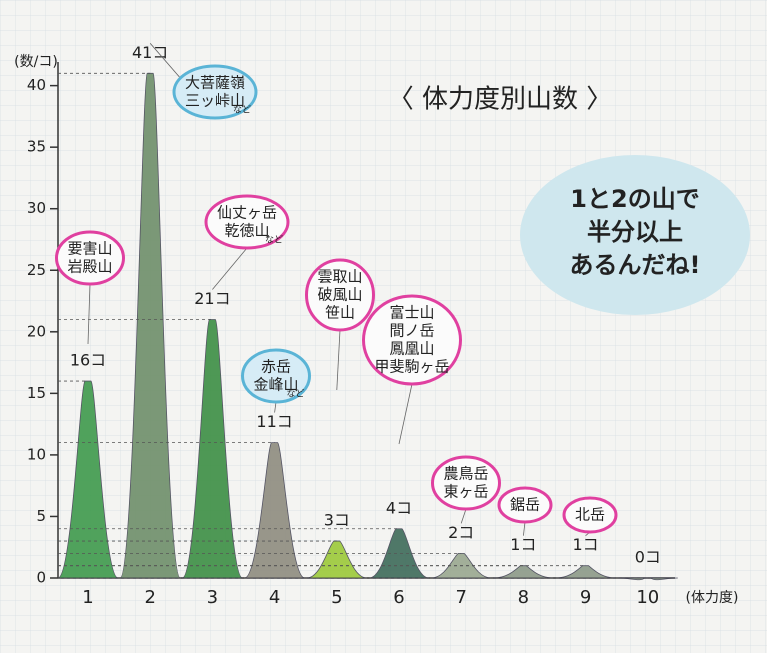 This screenshot has width=767, height=653. Describe the element at coordinates (276, 367) in the screenshot. I see `balloon-text: 赤岳` at that location.